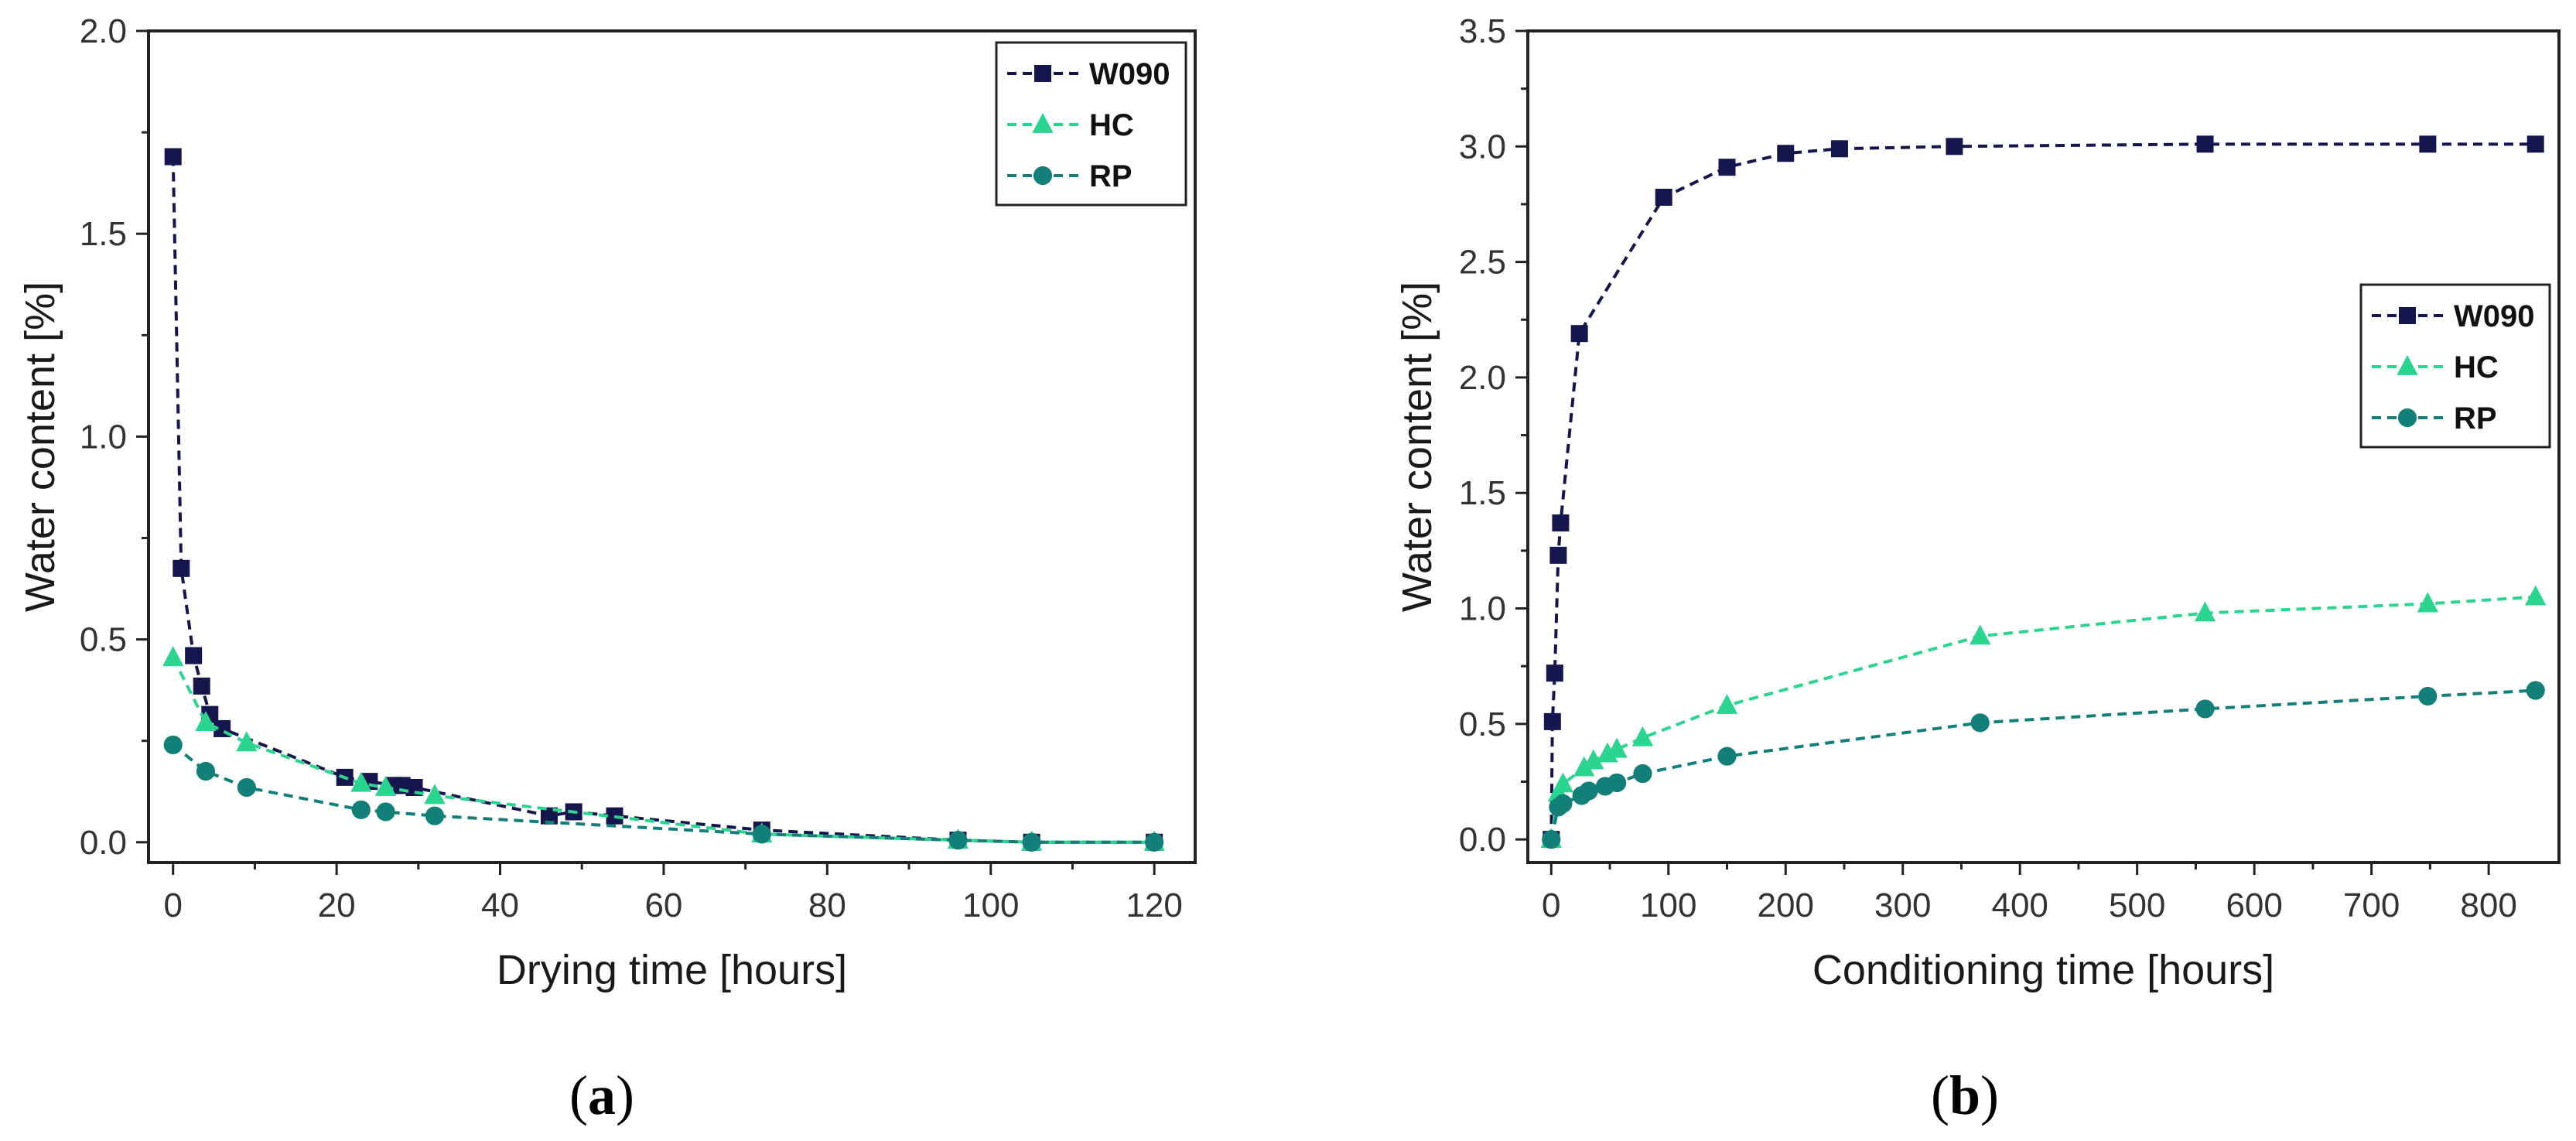 The image size is (2576, 1141). What do you see at coordinates (1111, 125) in the screenshot?
I see `legend-label-hc: HC` at bounding box center [1111, 125].